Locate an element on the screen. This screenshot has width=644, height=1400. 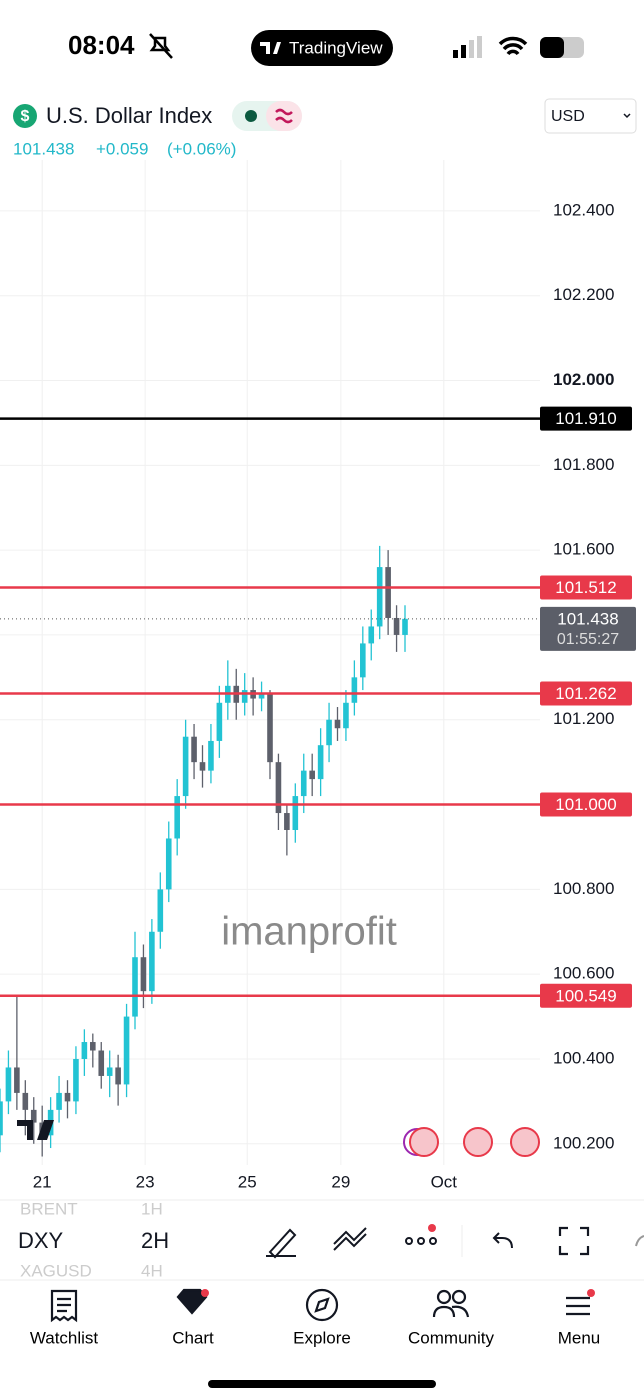
home-indicator is located at coordinates (322, 1384).